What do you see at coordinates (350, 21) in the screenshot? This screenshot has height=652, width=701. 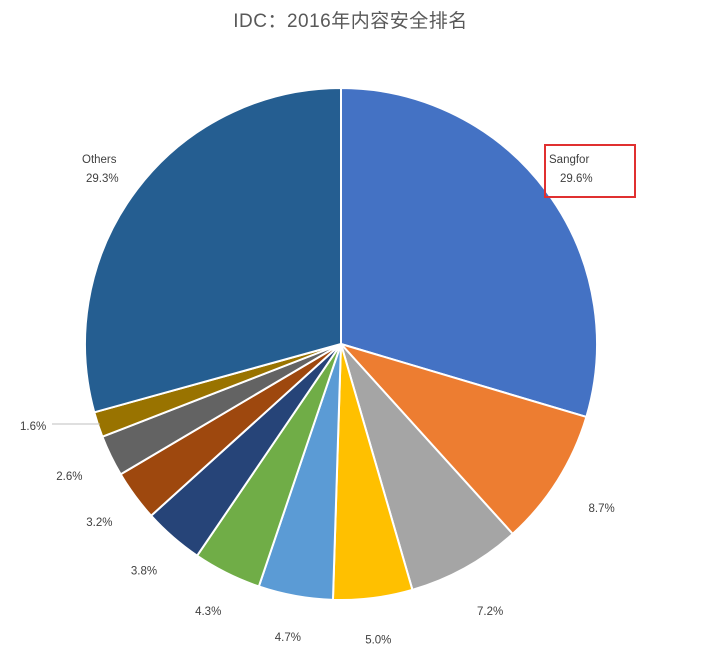 I see `chart-title: IDC：2016年内容安全排名` at bounding box center [350, 21].